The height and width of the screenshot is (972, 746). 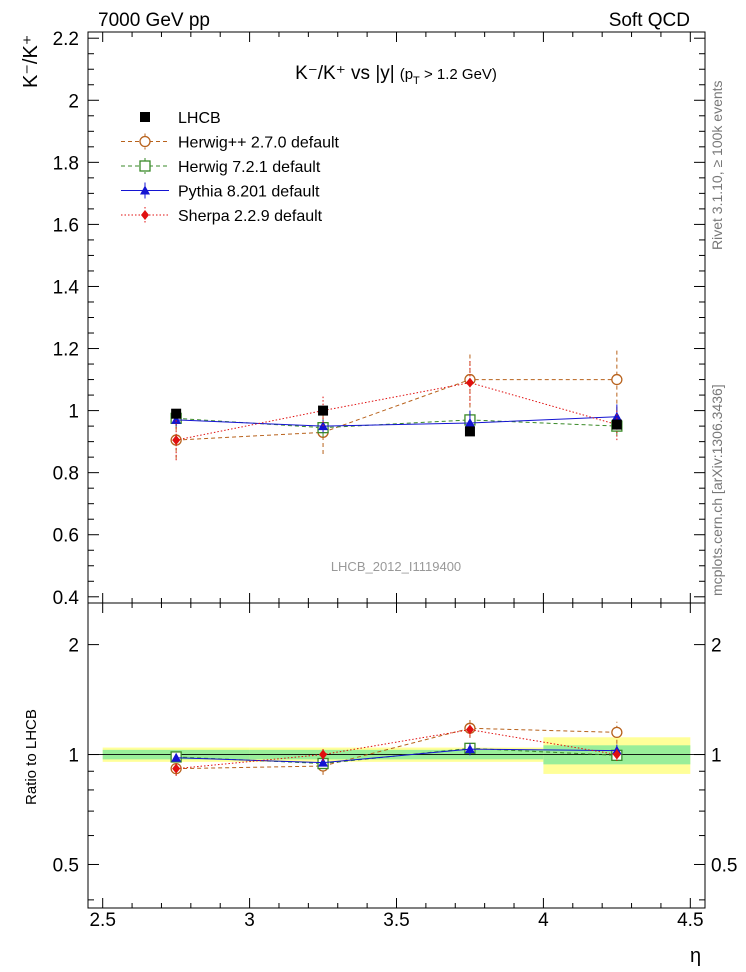 I want to click on legend-label: Herwig 7.2.1 default, so click(x=249, y=167).